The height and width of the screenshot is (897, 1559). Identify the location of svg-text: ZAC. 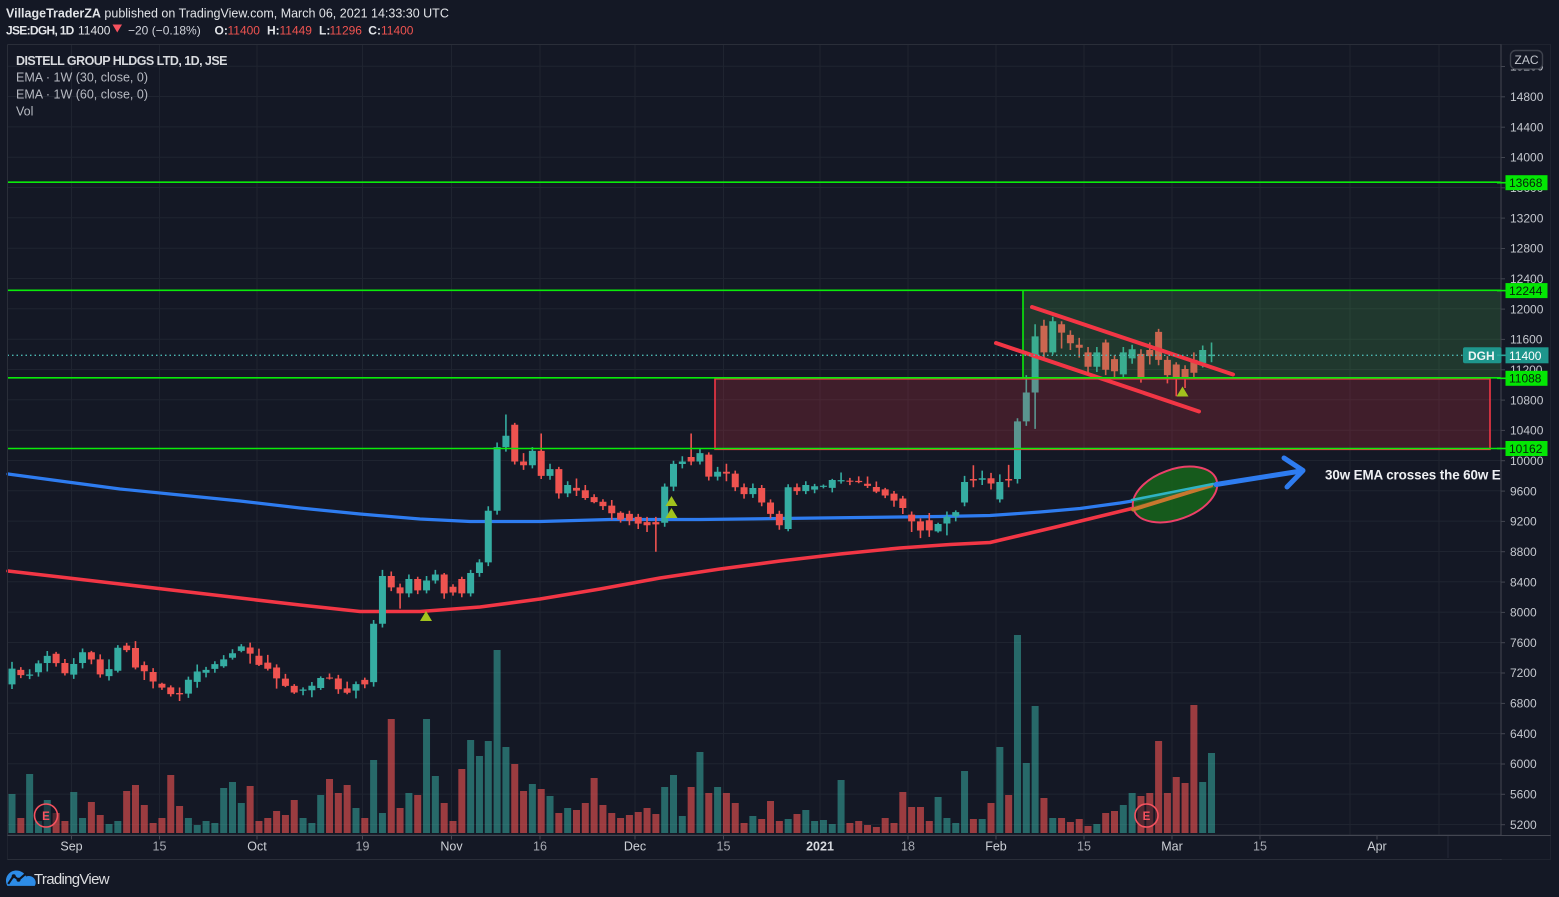
(1527, 60).